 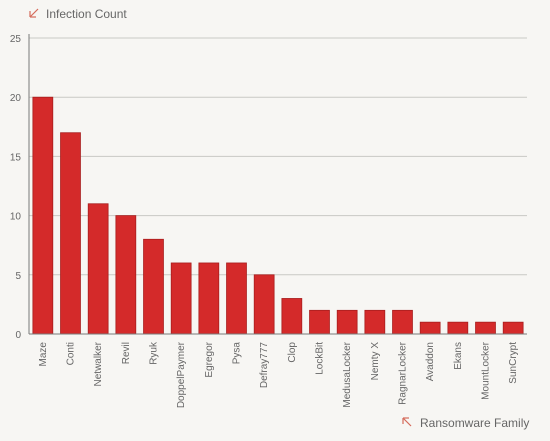 I want to click on y-tick-label: 5, so click(x=18, y=276).